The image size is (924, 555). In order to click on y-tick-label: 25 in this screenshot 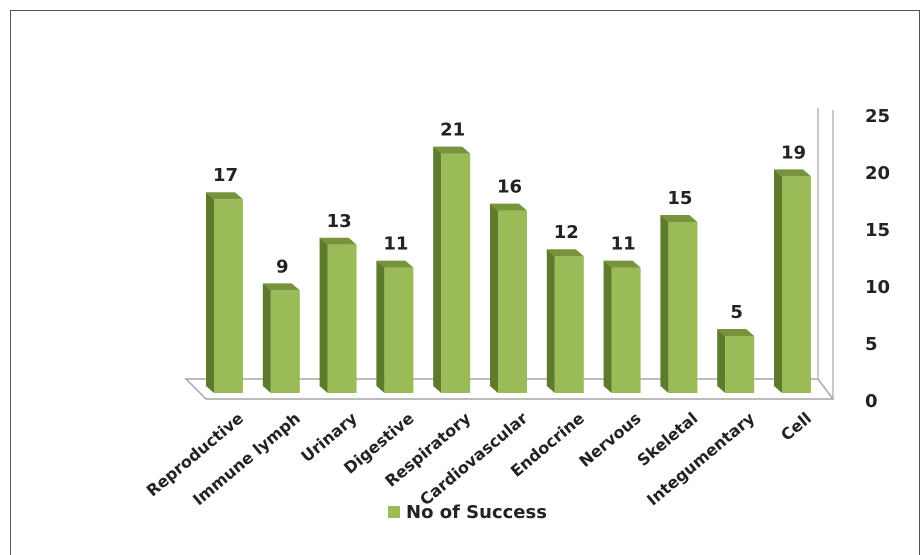, I will do `click(877, 116)`.